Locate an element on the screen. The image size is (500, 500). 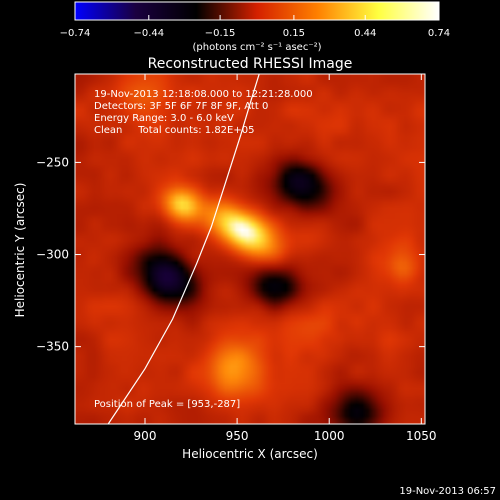
x-tick-label: 950 is located at coordinates (237, 436).